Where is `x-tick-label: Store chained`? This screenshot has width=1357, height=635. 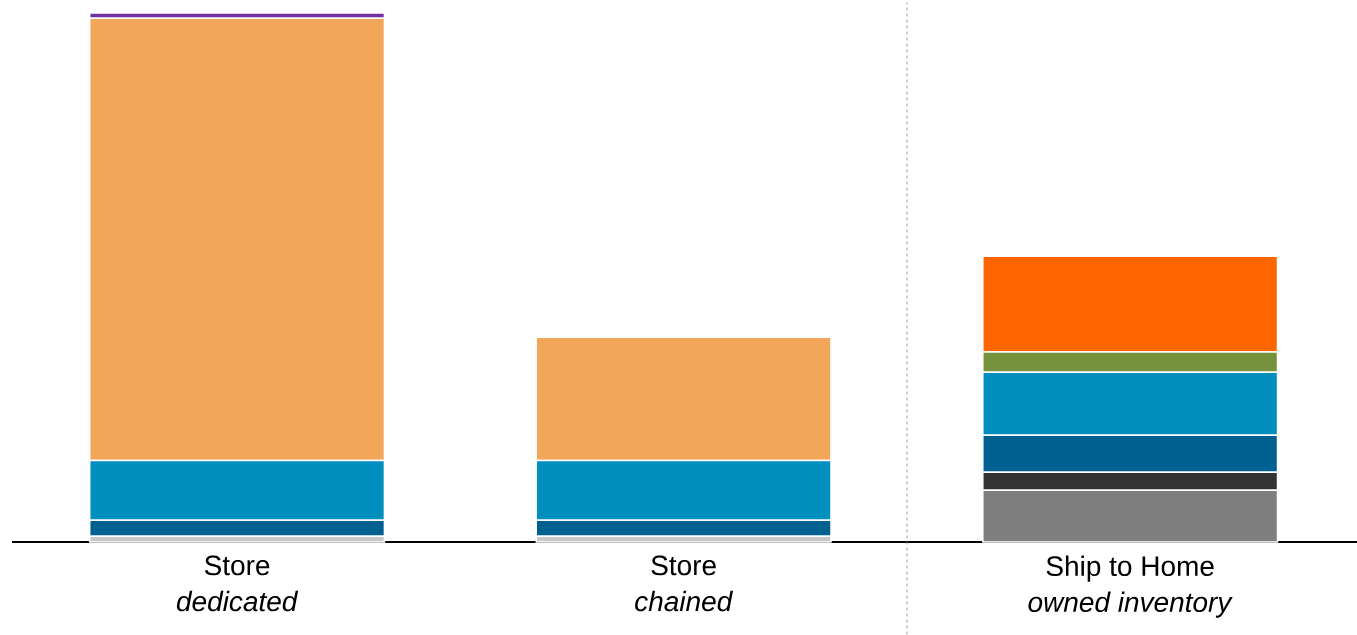
x-tick-label: Store chained is located at coordinates (684, 583).